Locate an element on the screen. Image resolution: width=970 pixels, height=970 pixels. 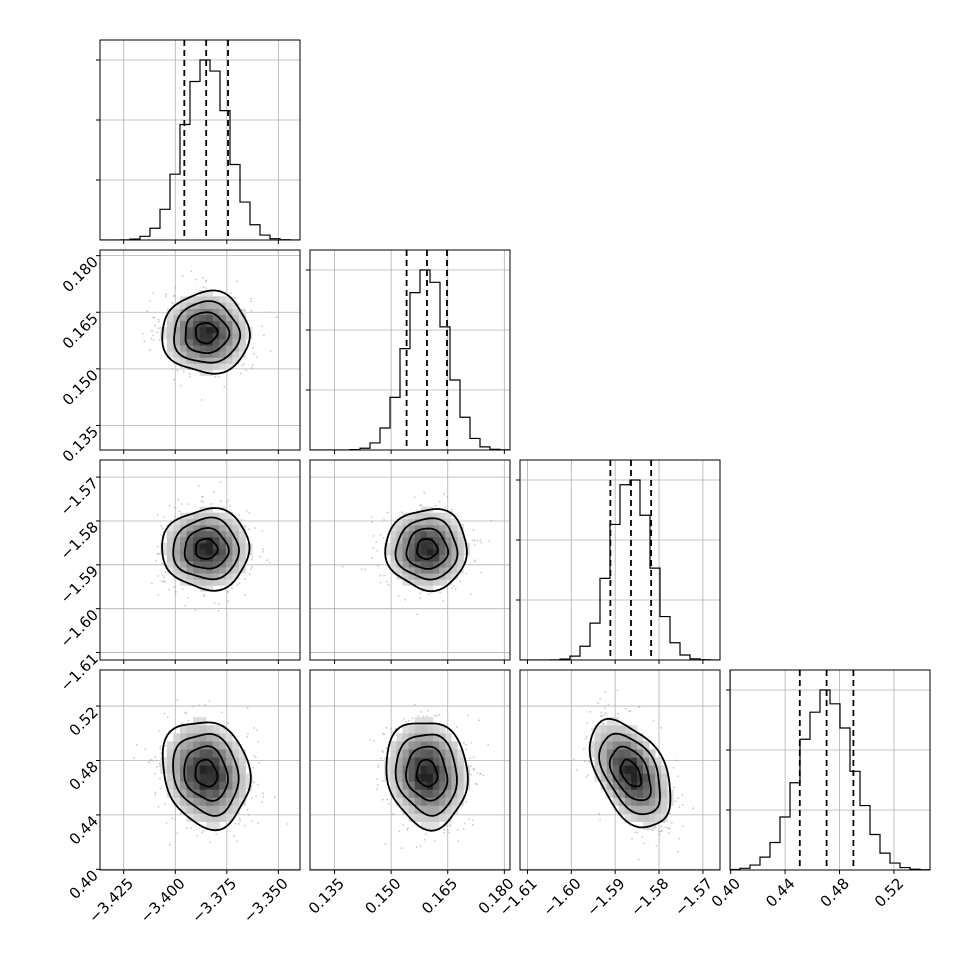
x-tick-label: −3.400 is located at coordinates (163, 900).